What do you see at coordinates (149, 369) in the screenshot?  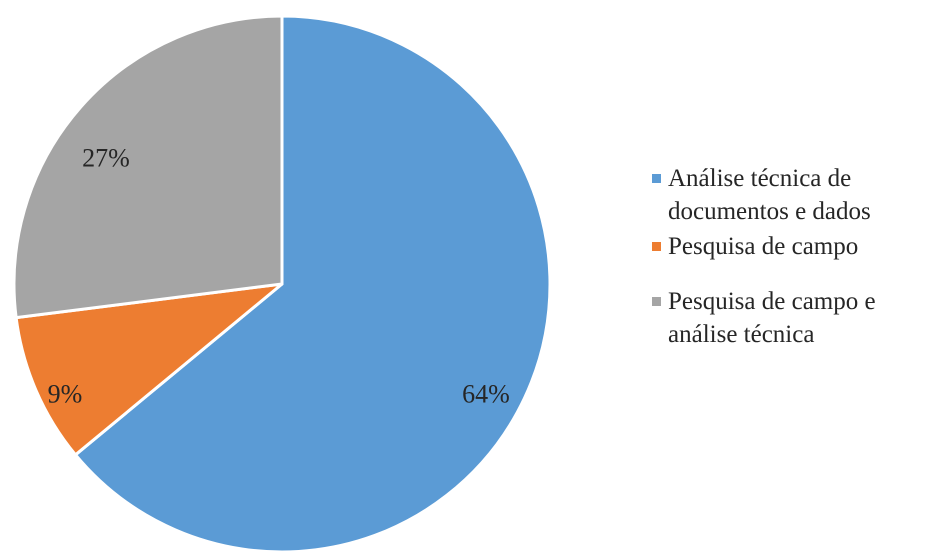 I see `pie-slice-pesquisa-de-campo` at bounding box center [149, 369].